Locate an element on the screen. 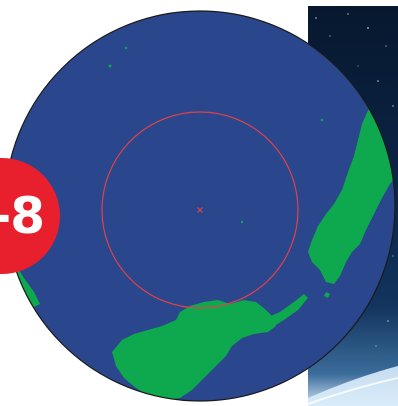 The image size is (398, 406). island-south-georgia is located at coordinates (383, 304).